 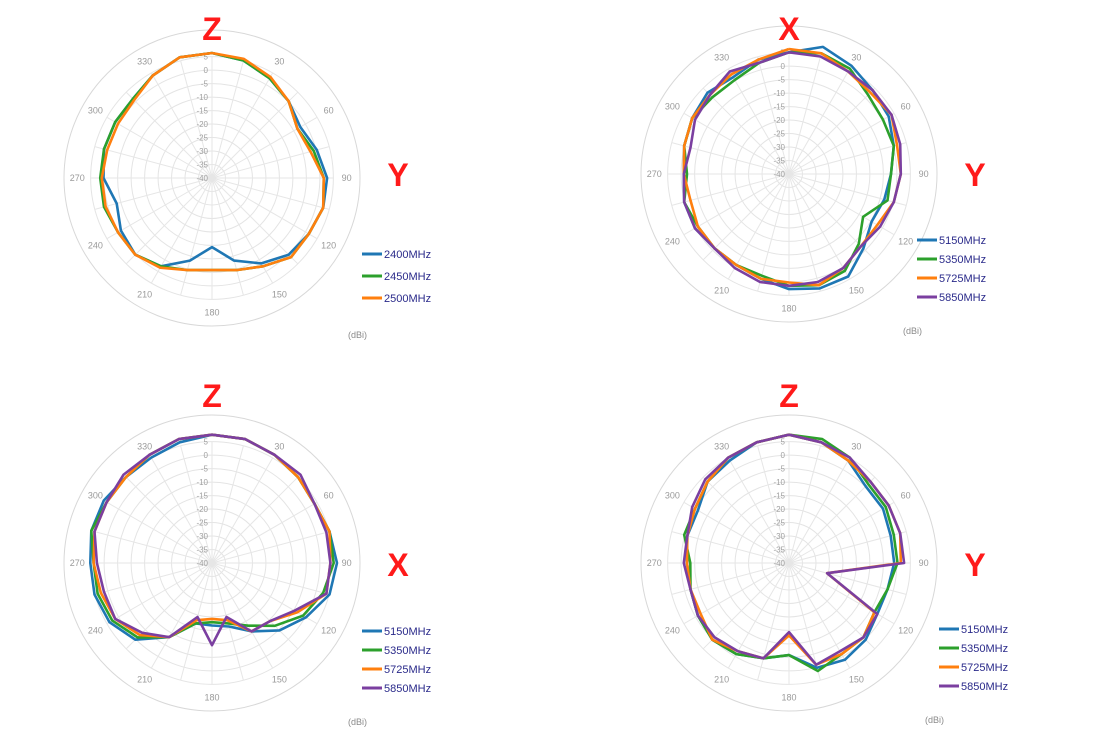 I want to click on legend-label: 5150MHz, so click(x=984, y=630).